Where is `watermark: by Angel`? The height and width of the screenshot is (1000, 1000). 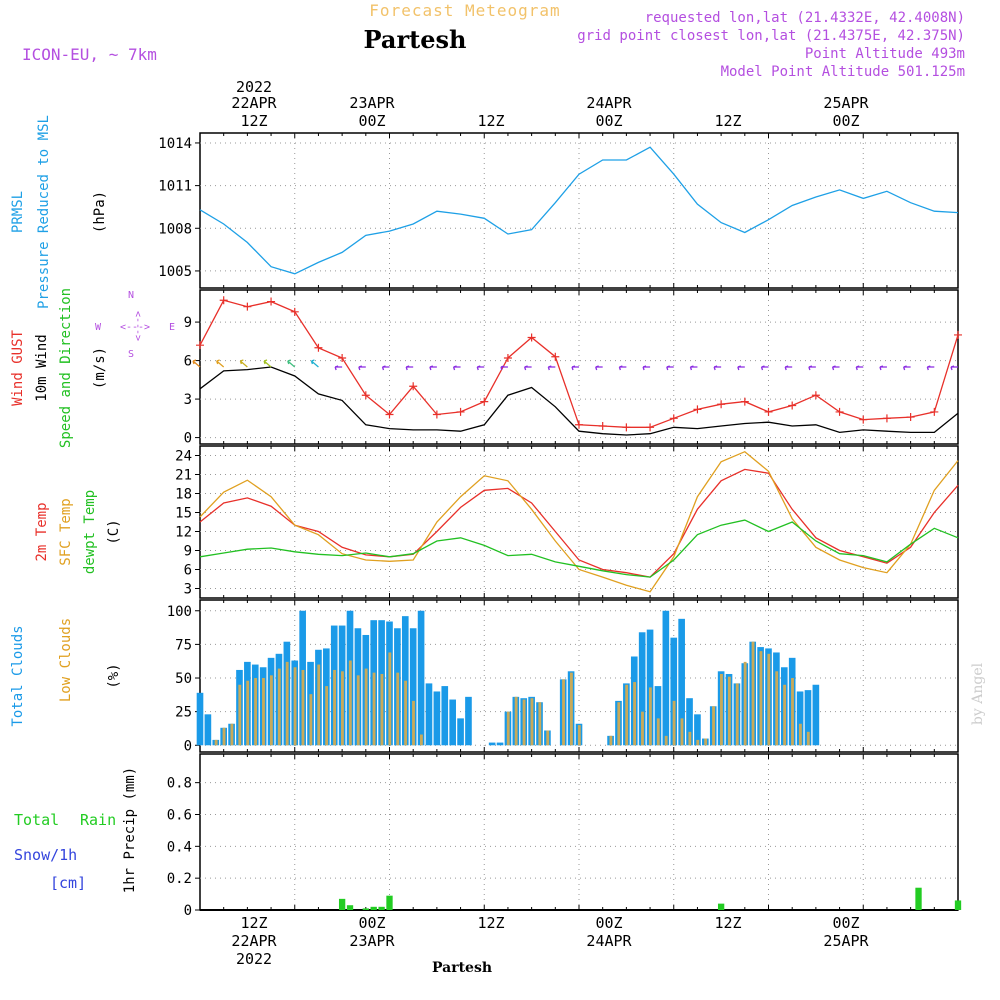
watermark: by Angel is located at coordinates (978, 693).